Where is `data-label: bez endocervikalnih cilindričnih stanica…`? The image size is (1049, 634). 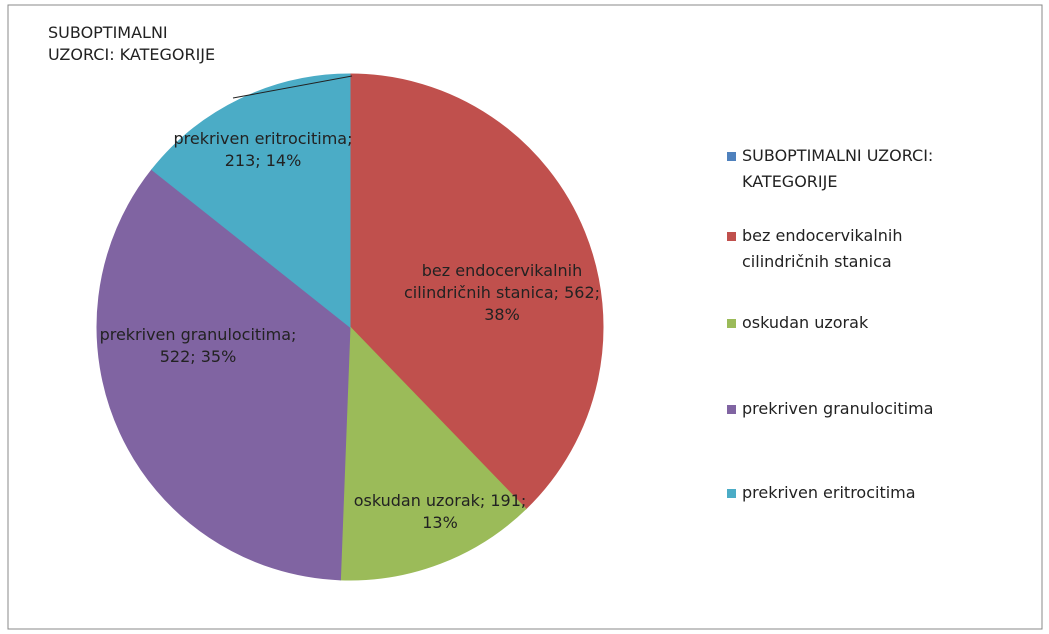 data-label: bez endocervikalnih cilindričnih stanica… is located at coordinates (502, 292).